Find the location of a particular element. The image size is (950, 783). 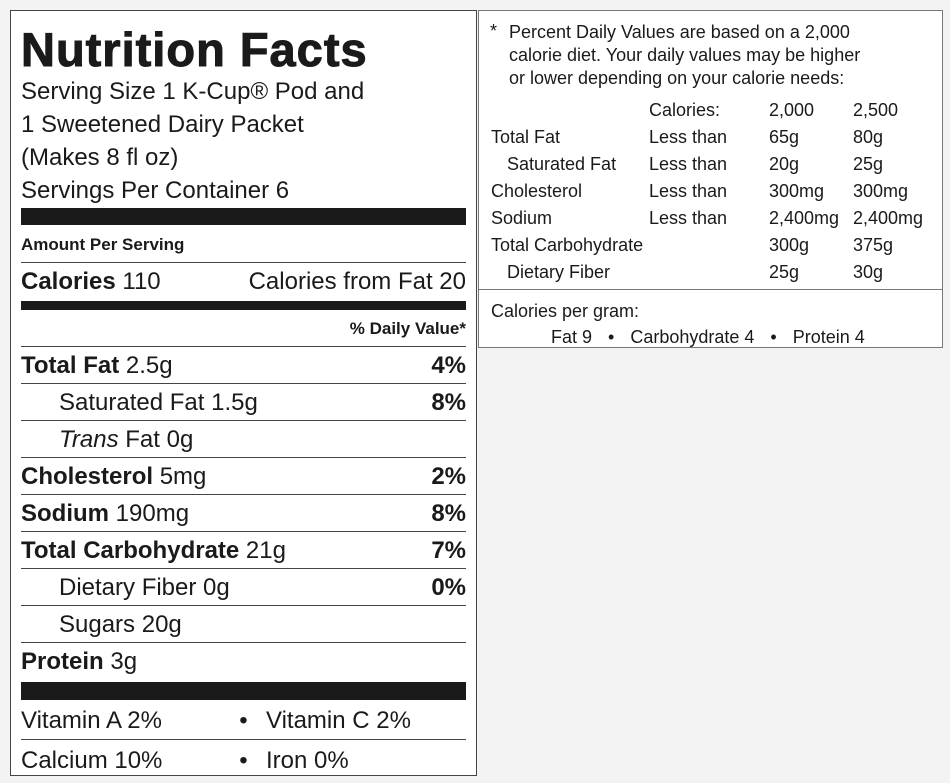

nutrient-row: Total Carbohydrate 21g 7% is located at coordinates (243, 550).